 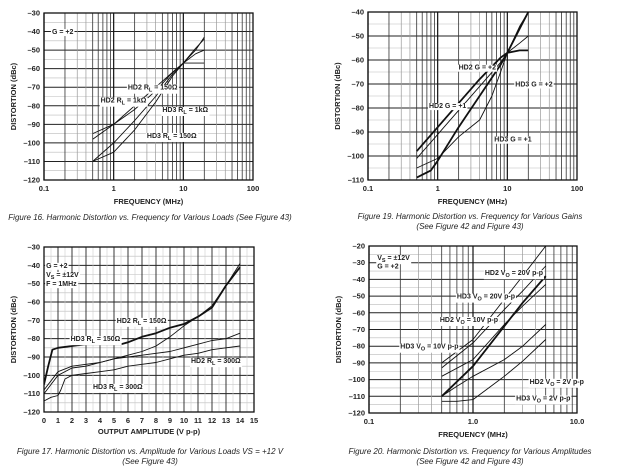 What do you see at coordinates (240, 420) in the screenshot?
I see `x-tick-label: 14` at bounding box center [240, 420].